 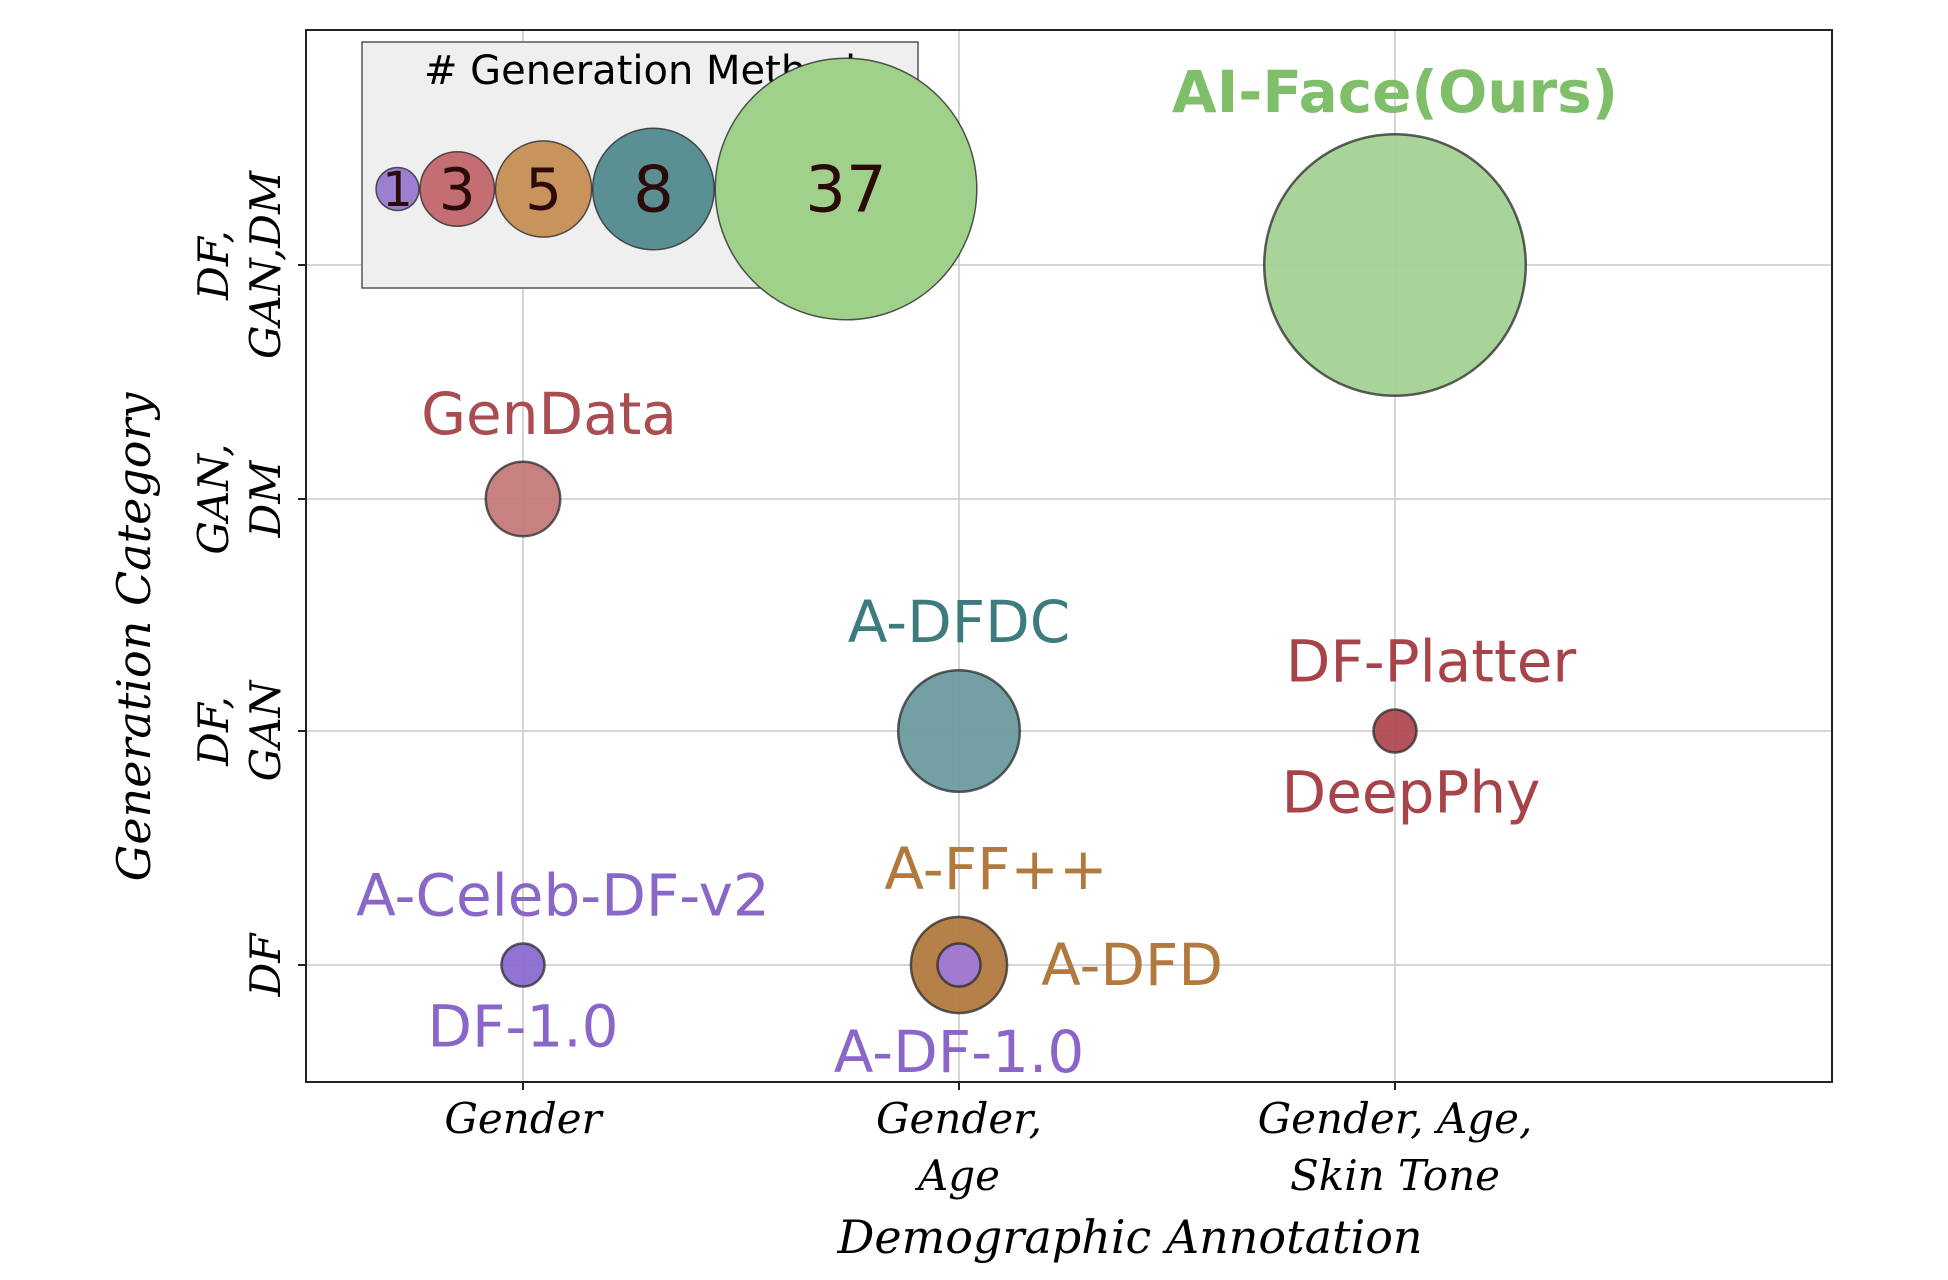 I want to click on x-tick-label: Gender,, so click(x=959, y=1118).